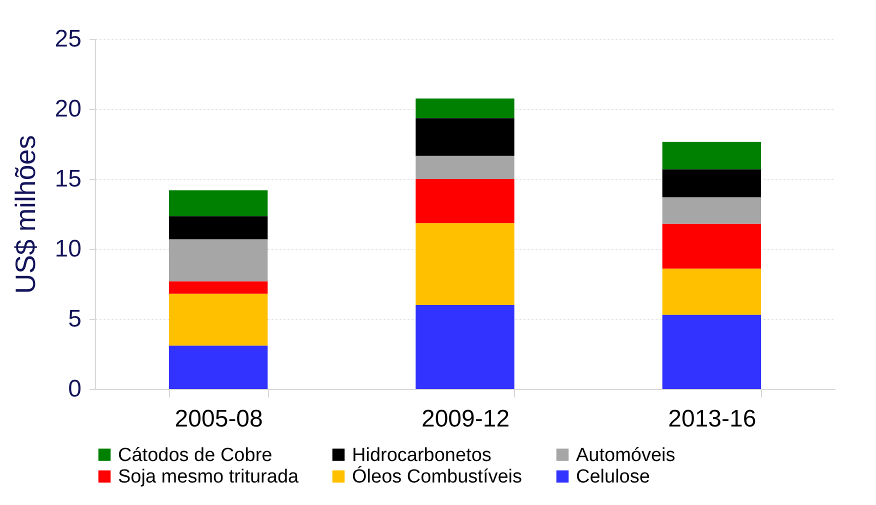 The image size is (876, 505). Describe the element at coordinates (626, 455) in the screenshot. I see `legend-label: Automóveis` at that location.